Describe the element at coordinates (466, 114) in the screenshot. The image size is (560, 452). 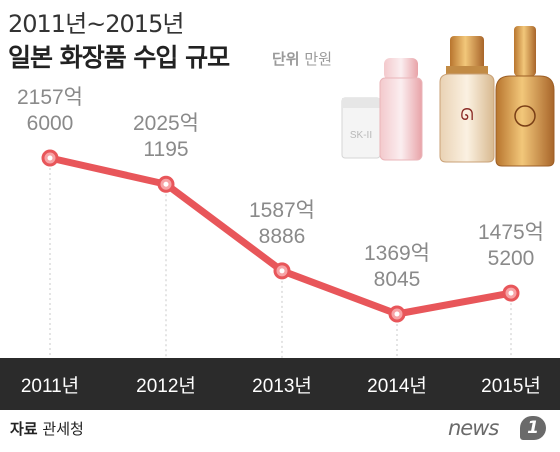
I see `svg-text: ᘏ` at that location.